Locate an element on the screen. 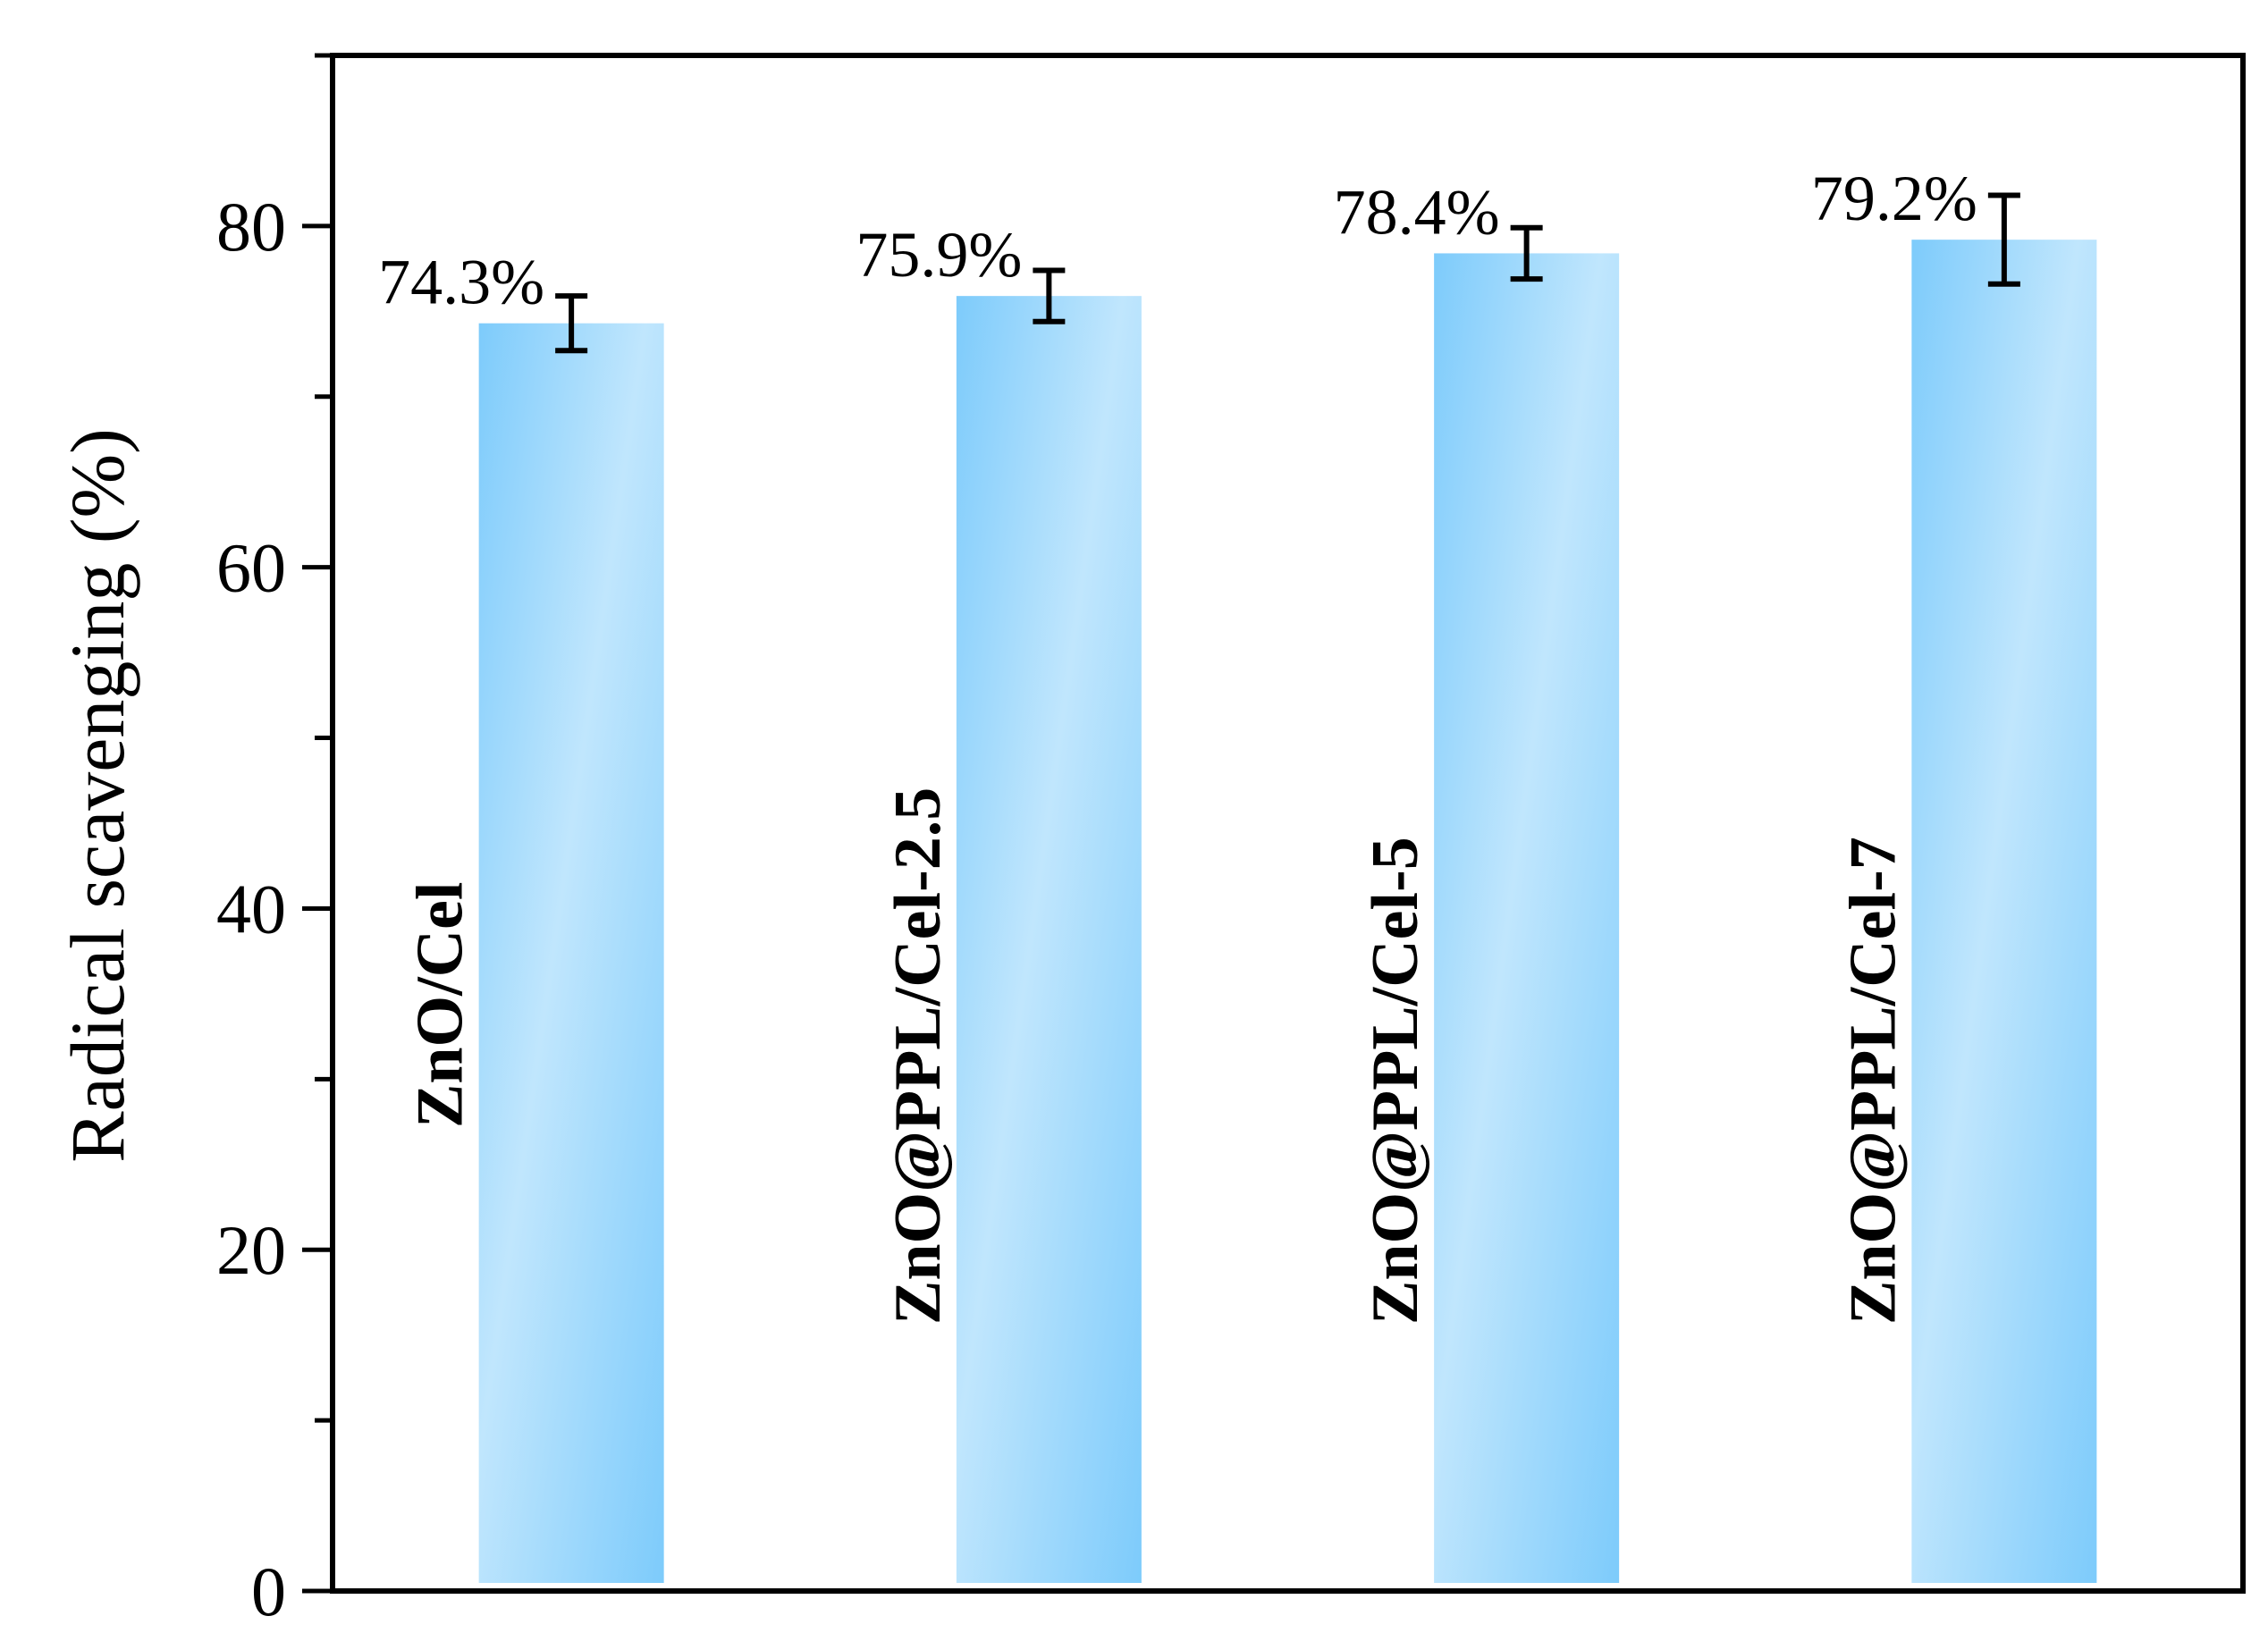 The height and width of the screenshot is (1633, 2268). y-axis-title: Radical scavenging (%) is located at coordinates (97, 795).